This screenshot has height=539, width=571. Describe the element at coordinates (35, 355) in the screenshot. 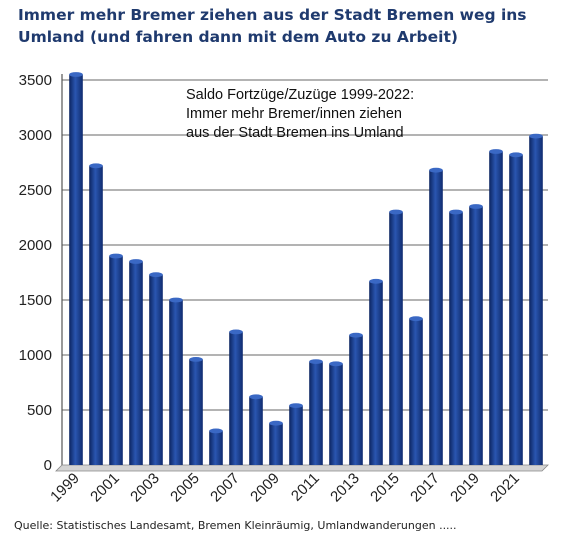

I see `y-tick-label: 1000` at that location.